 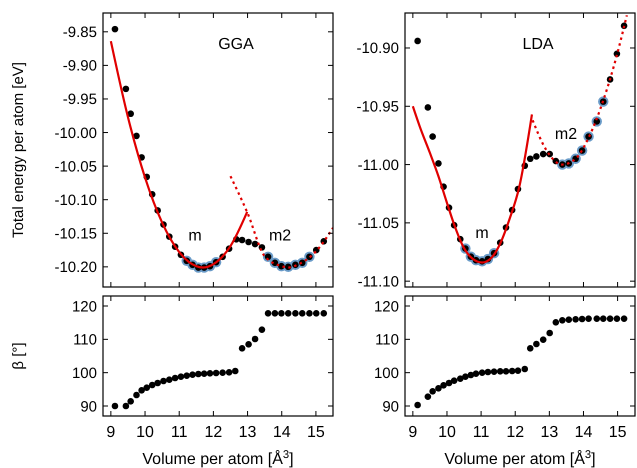 What do you see at coordinates (213, 432) in the screenshot?
I see `x-tick-label: 12` at bounding box center [213, 432].